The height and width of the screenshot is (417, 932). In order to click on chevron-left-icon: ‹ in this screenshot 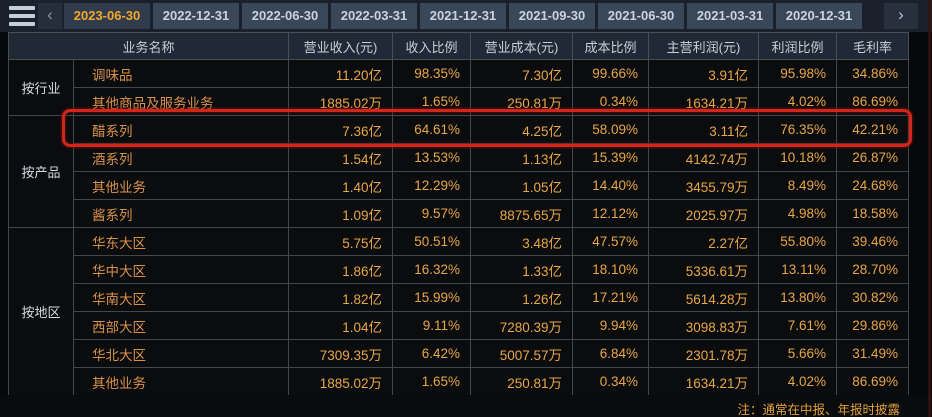, I will do `click(50, 16)`.